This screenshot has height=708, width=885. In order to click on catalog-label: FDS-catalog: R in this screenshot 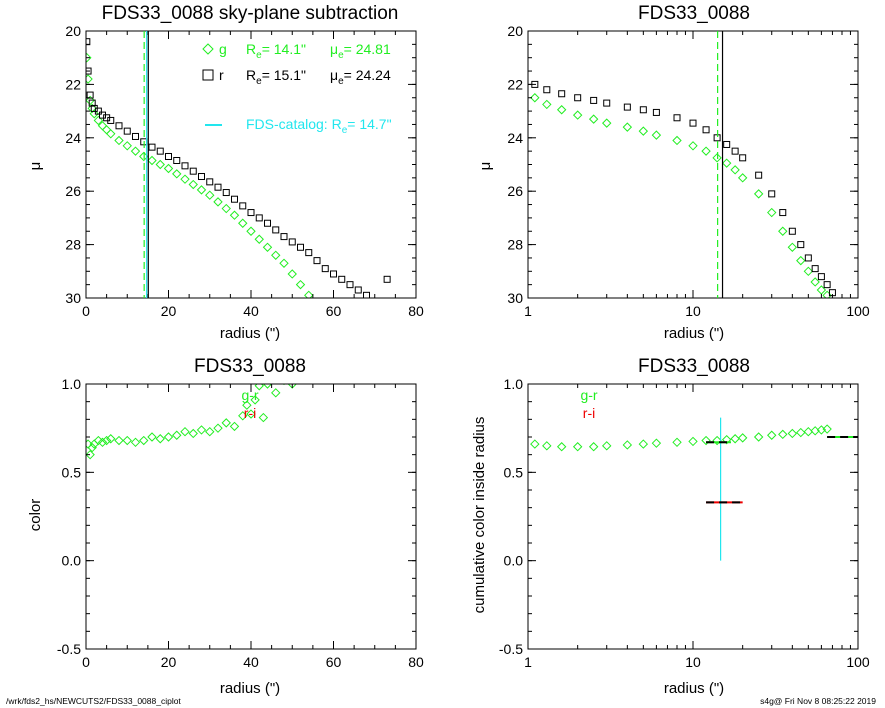, I will do `click(294, 124)`.